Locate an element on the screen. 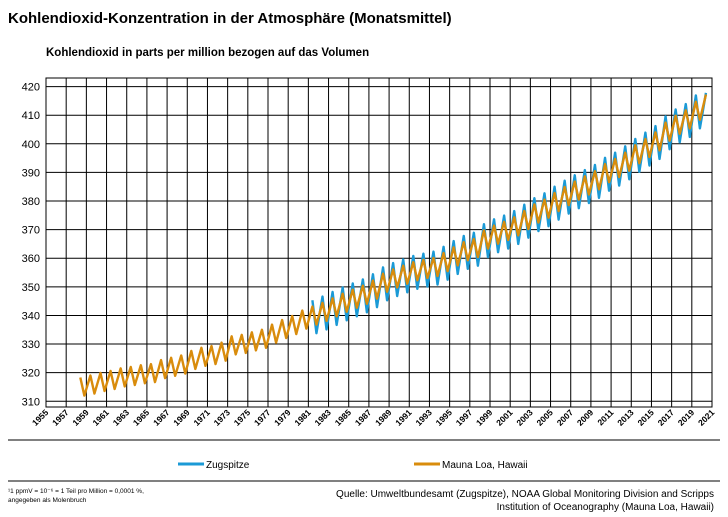 Image resolution: width=728 pixels, height=517 pixels. x-tick-label: 2021 is located at coordinates (706, 417).